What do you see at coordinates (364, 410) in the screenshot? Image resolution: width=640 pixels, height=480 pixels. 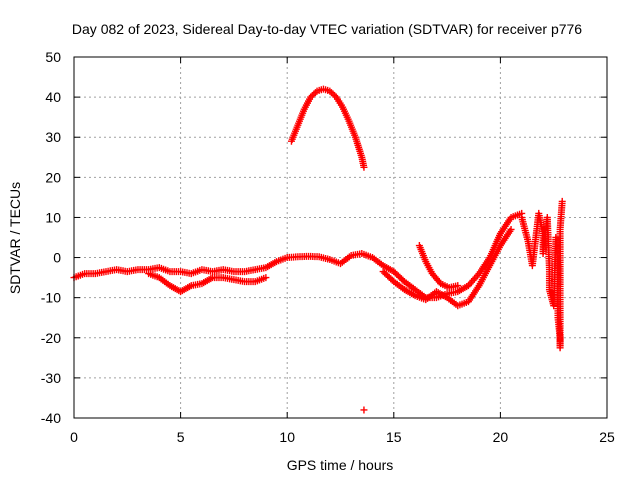 I see `data-point-outlier` at bounding box center [364, 410].